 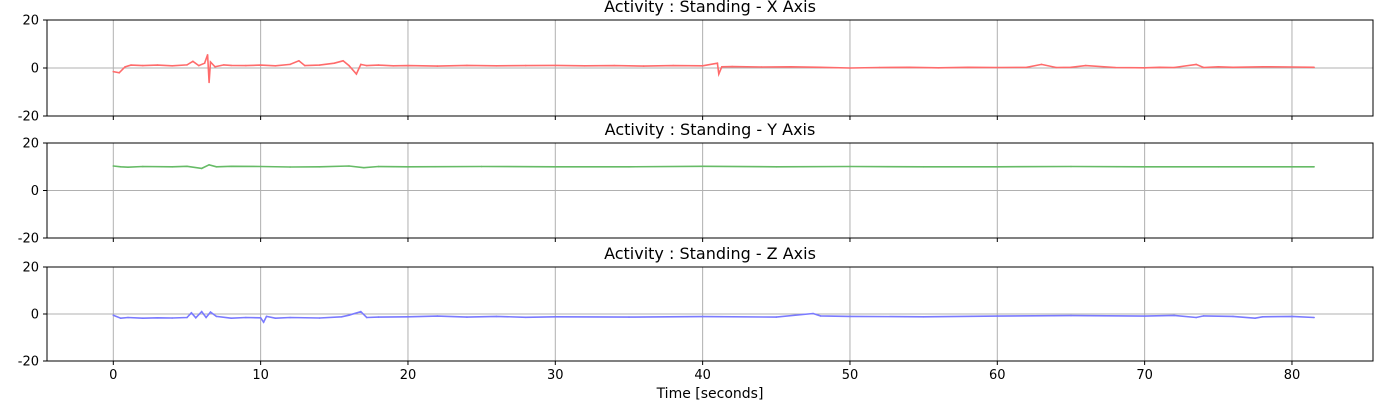 I want to click on x-tick-label: 80, so click(x=1292, y=375).